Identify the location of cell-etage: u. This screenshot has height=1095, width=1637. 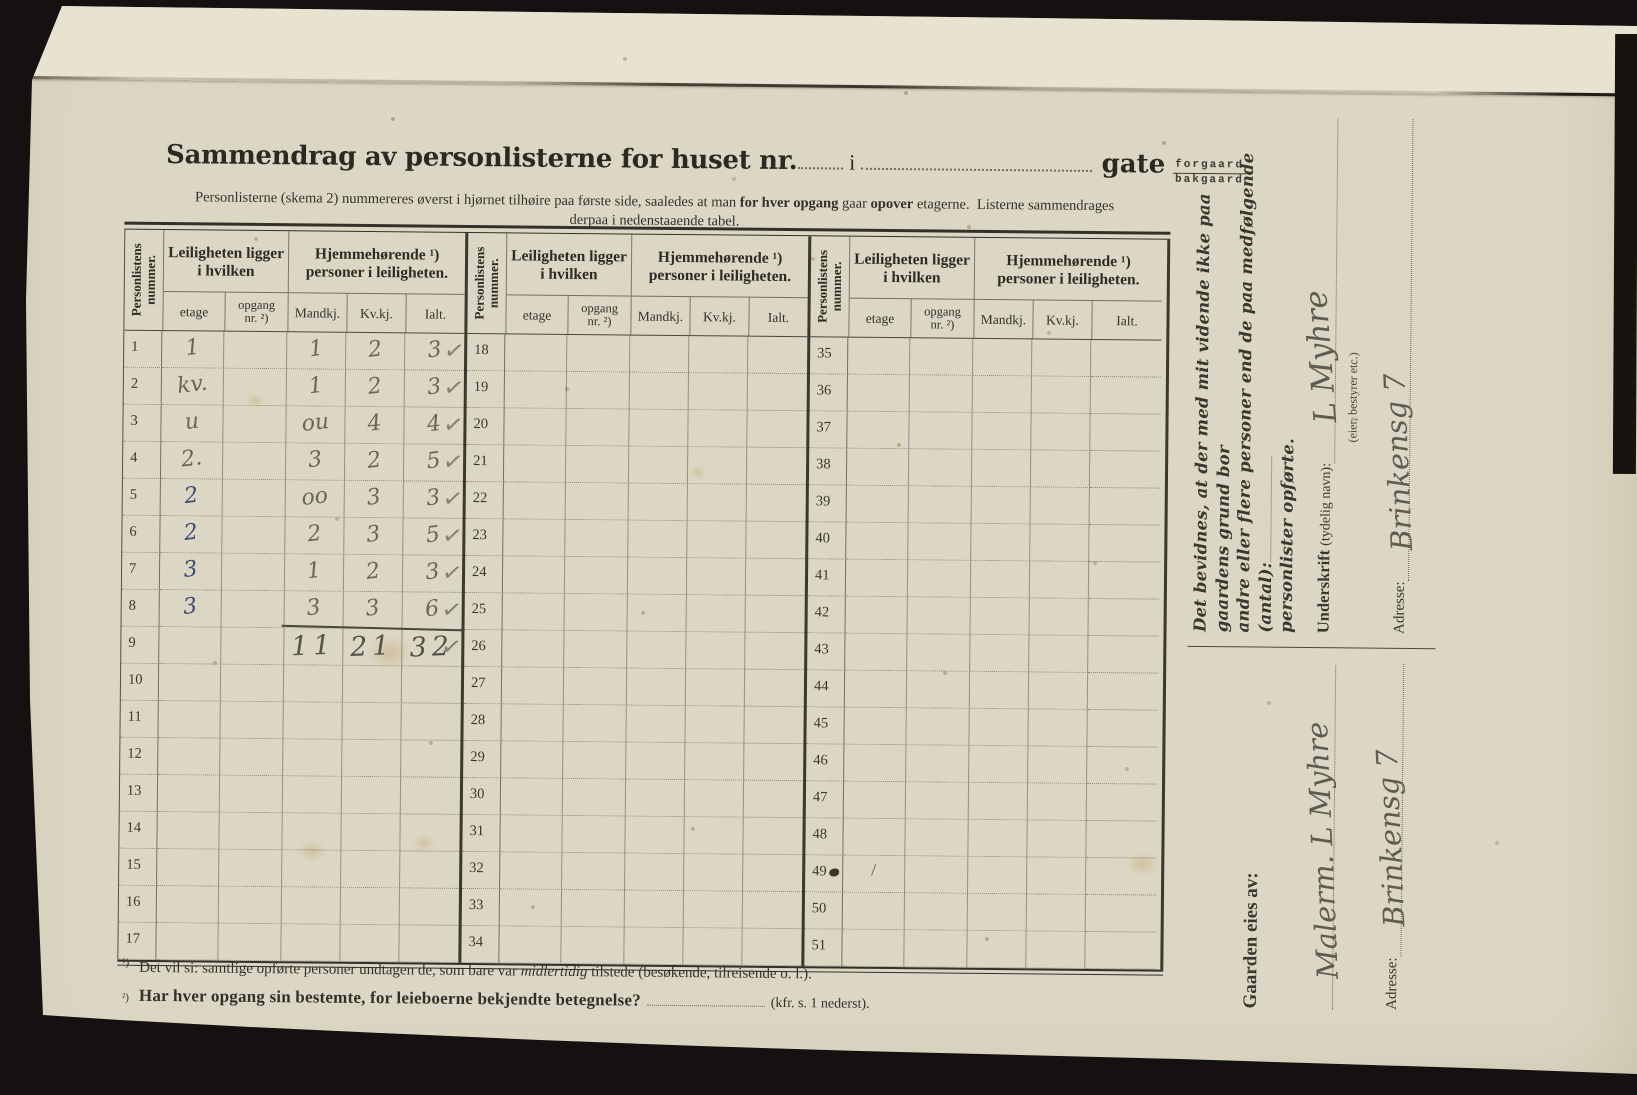
(192, 424).